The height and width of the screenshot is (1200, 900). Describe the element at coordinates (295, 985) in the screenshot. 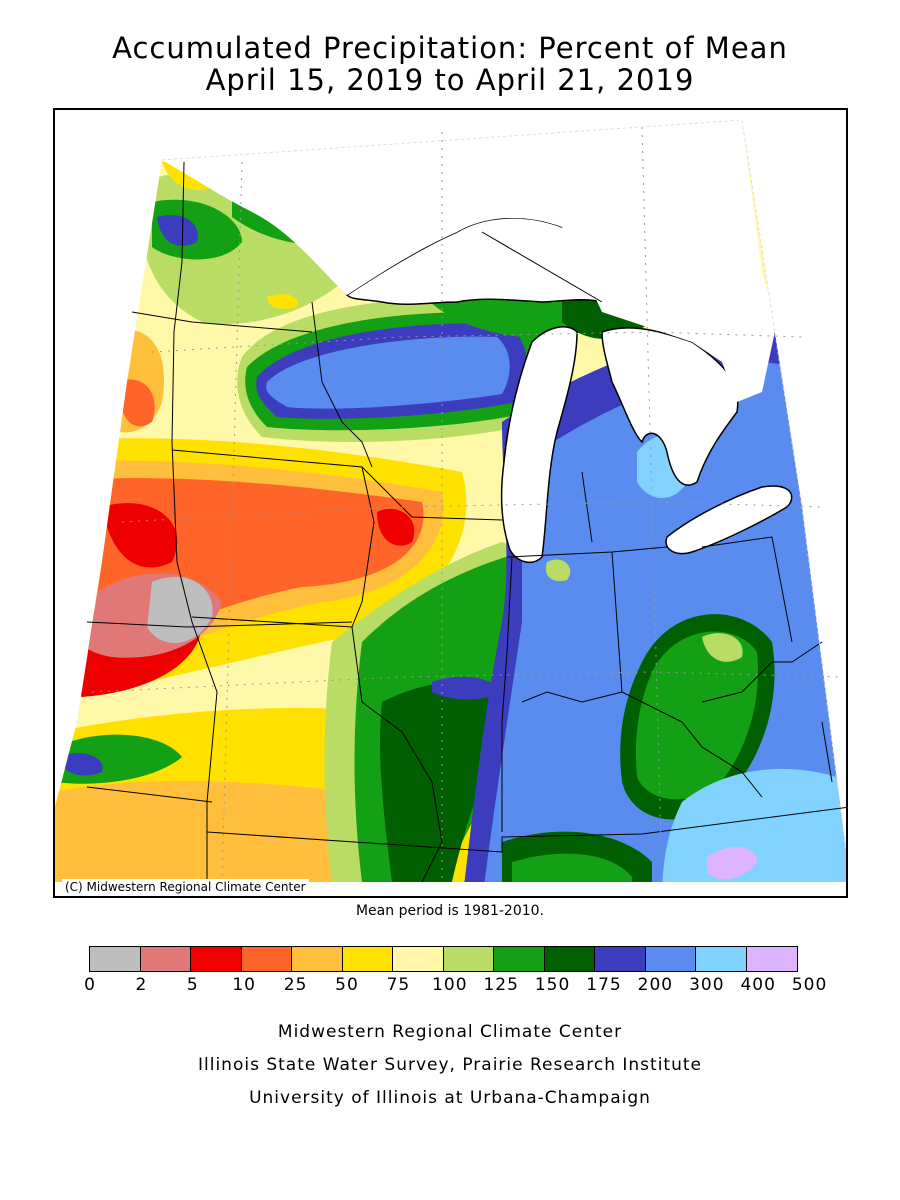

I see `legend-tick-label: 25` at that location.